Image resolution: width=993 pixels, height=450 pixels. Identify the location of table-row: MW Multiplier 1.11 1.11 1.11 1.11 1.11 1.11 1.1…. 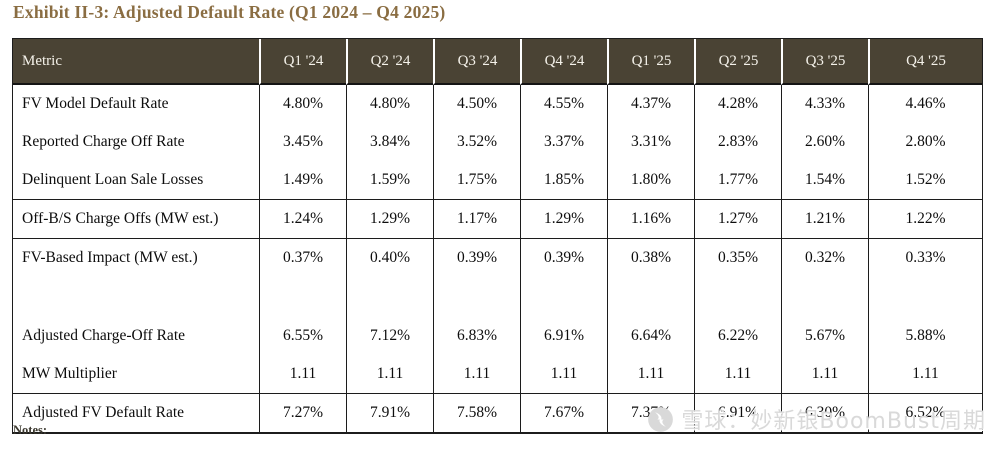
(497, 374).